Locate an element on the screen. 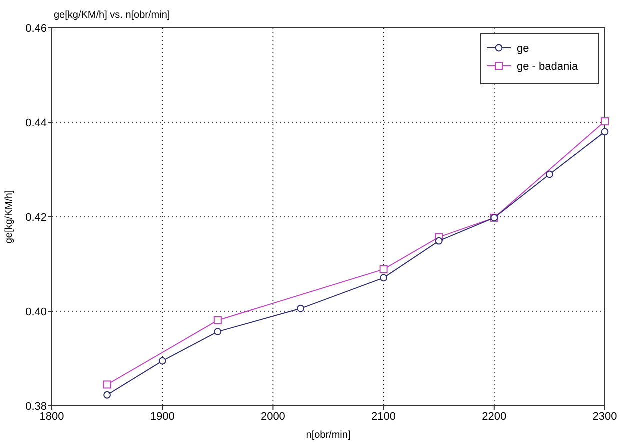  y-tick-label: 0.44 is located at coordinates (36, 124).